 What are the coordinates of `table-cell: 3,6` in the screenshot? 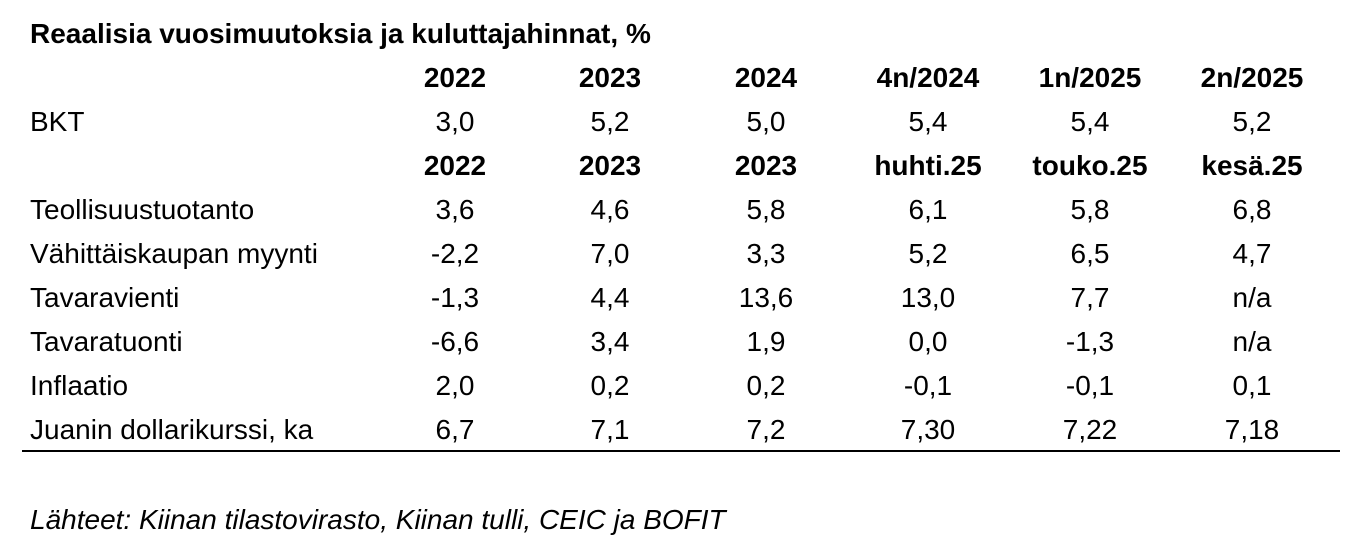 It's located at (455, 209).